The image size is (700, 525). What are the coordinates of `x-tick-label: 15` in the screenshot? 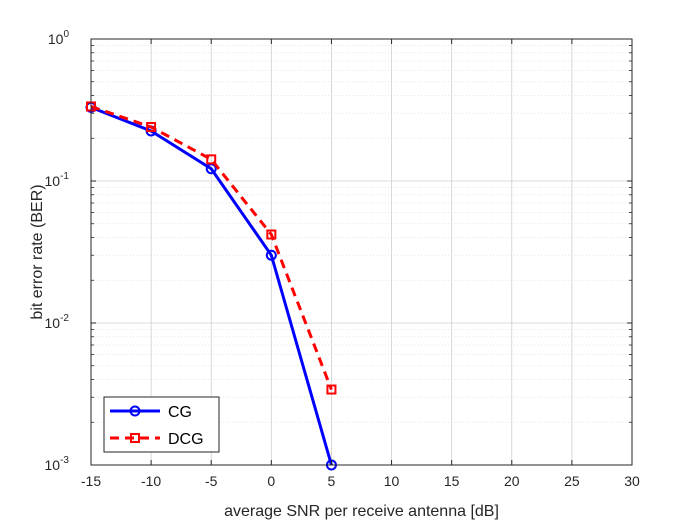 It's located at (452, 481).